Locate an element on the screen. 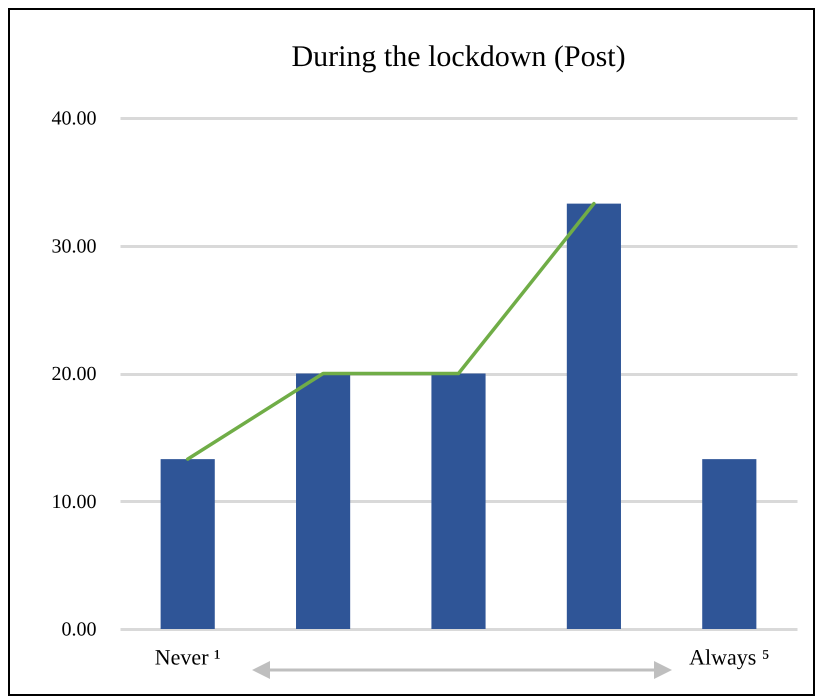 The image size is (817, 698). chart-title: During the lockdown (Post) is located at coordinates (458, 56).